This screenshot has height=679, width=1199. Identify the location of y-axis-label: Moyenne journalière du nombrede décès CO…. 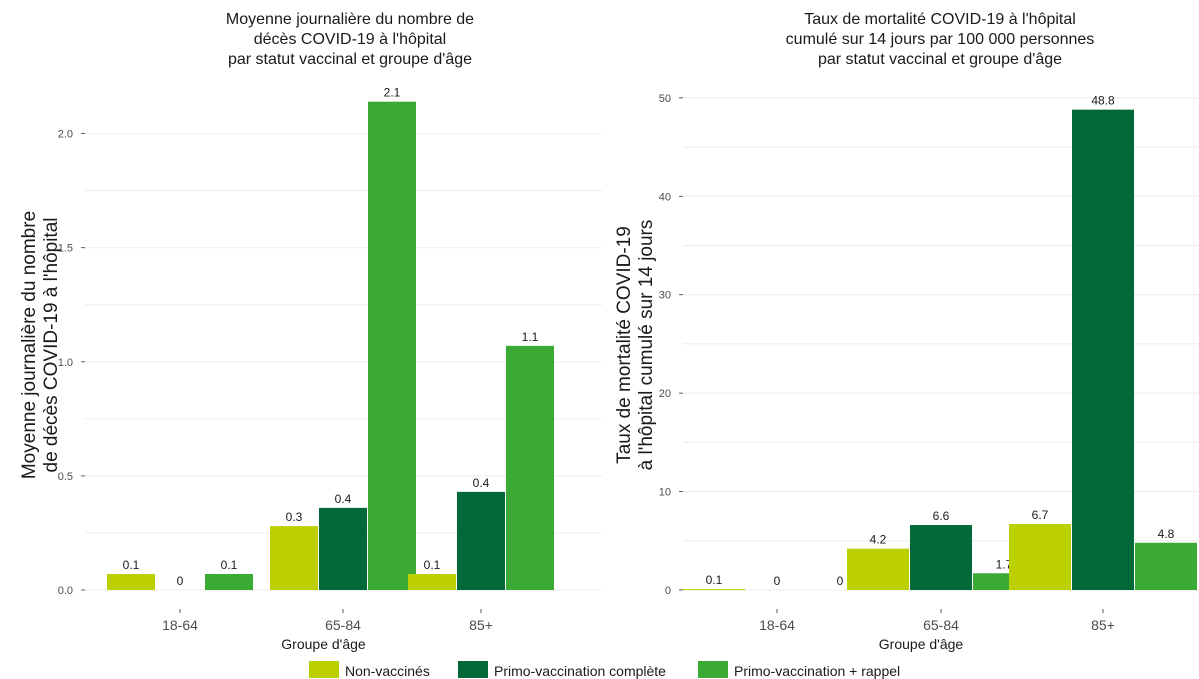
(40, 345).